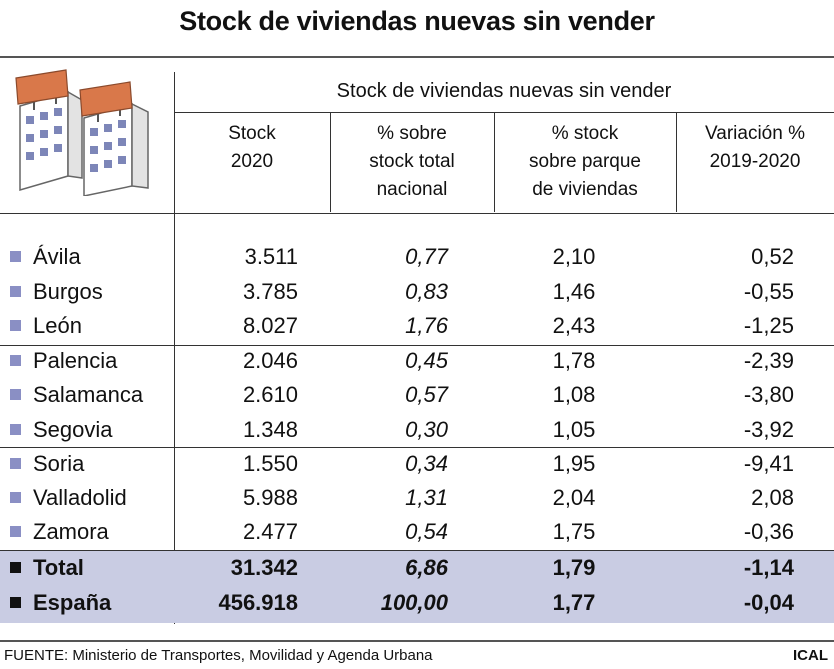 The image size is (834, 669). I want to click on cell-pct-parque: 1,95, so click(574, 463).